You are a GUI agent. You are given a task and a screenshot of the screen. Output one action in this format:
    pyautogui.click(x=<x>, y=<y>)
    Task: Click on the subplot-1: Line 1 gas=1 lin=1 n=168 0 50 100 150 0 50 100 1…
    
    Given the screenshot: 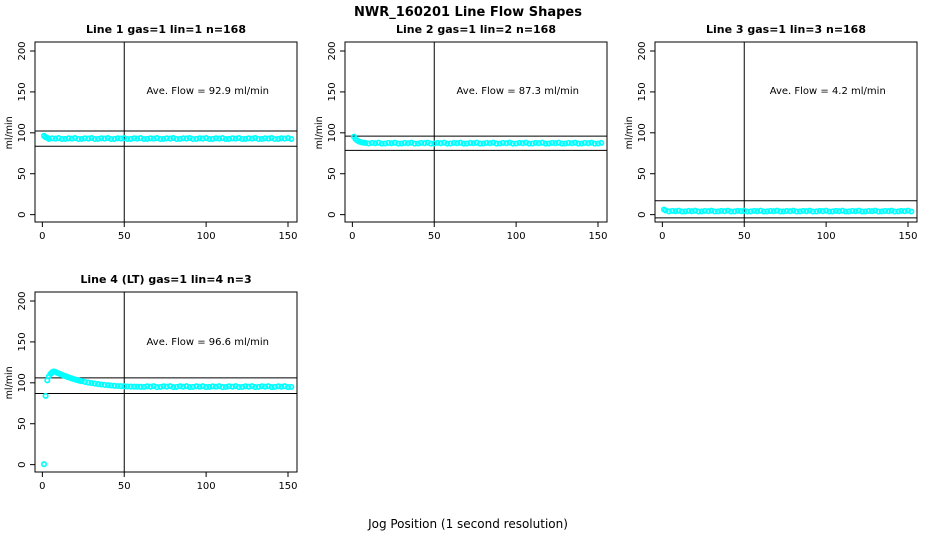 What is the action you would take?
    pyautogui.click(x=151, y=132)
    